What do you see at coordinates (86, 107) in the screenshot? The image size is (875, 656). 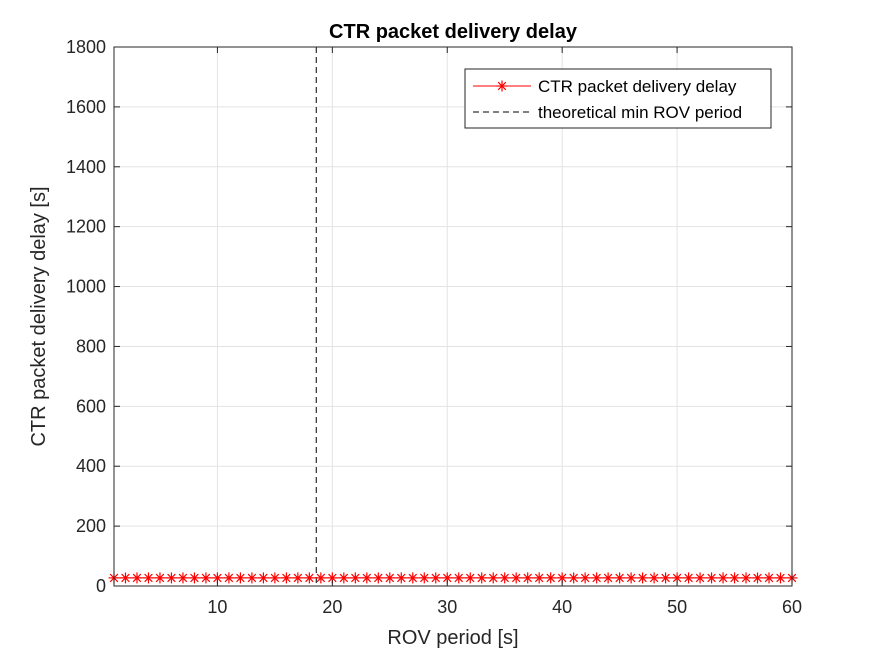 I see `y-tick-label: 1600` at bounding box center [86, 107].